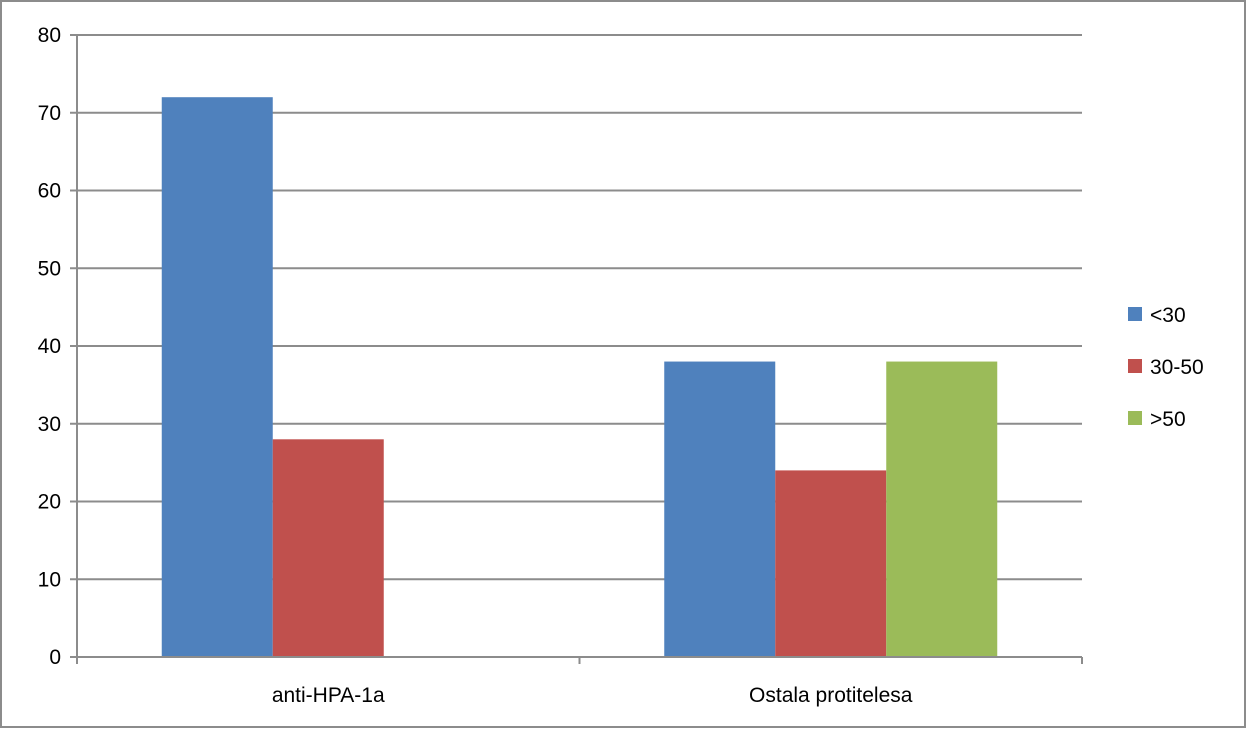  Describe the element at coordinates (1168, 419) in the screenshot. I see `legend-label: >50` at that location.